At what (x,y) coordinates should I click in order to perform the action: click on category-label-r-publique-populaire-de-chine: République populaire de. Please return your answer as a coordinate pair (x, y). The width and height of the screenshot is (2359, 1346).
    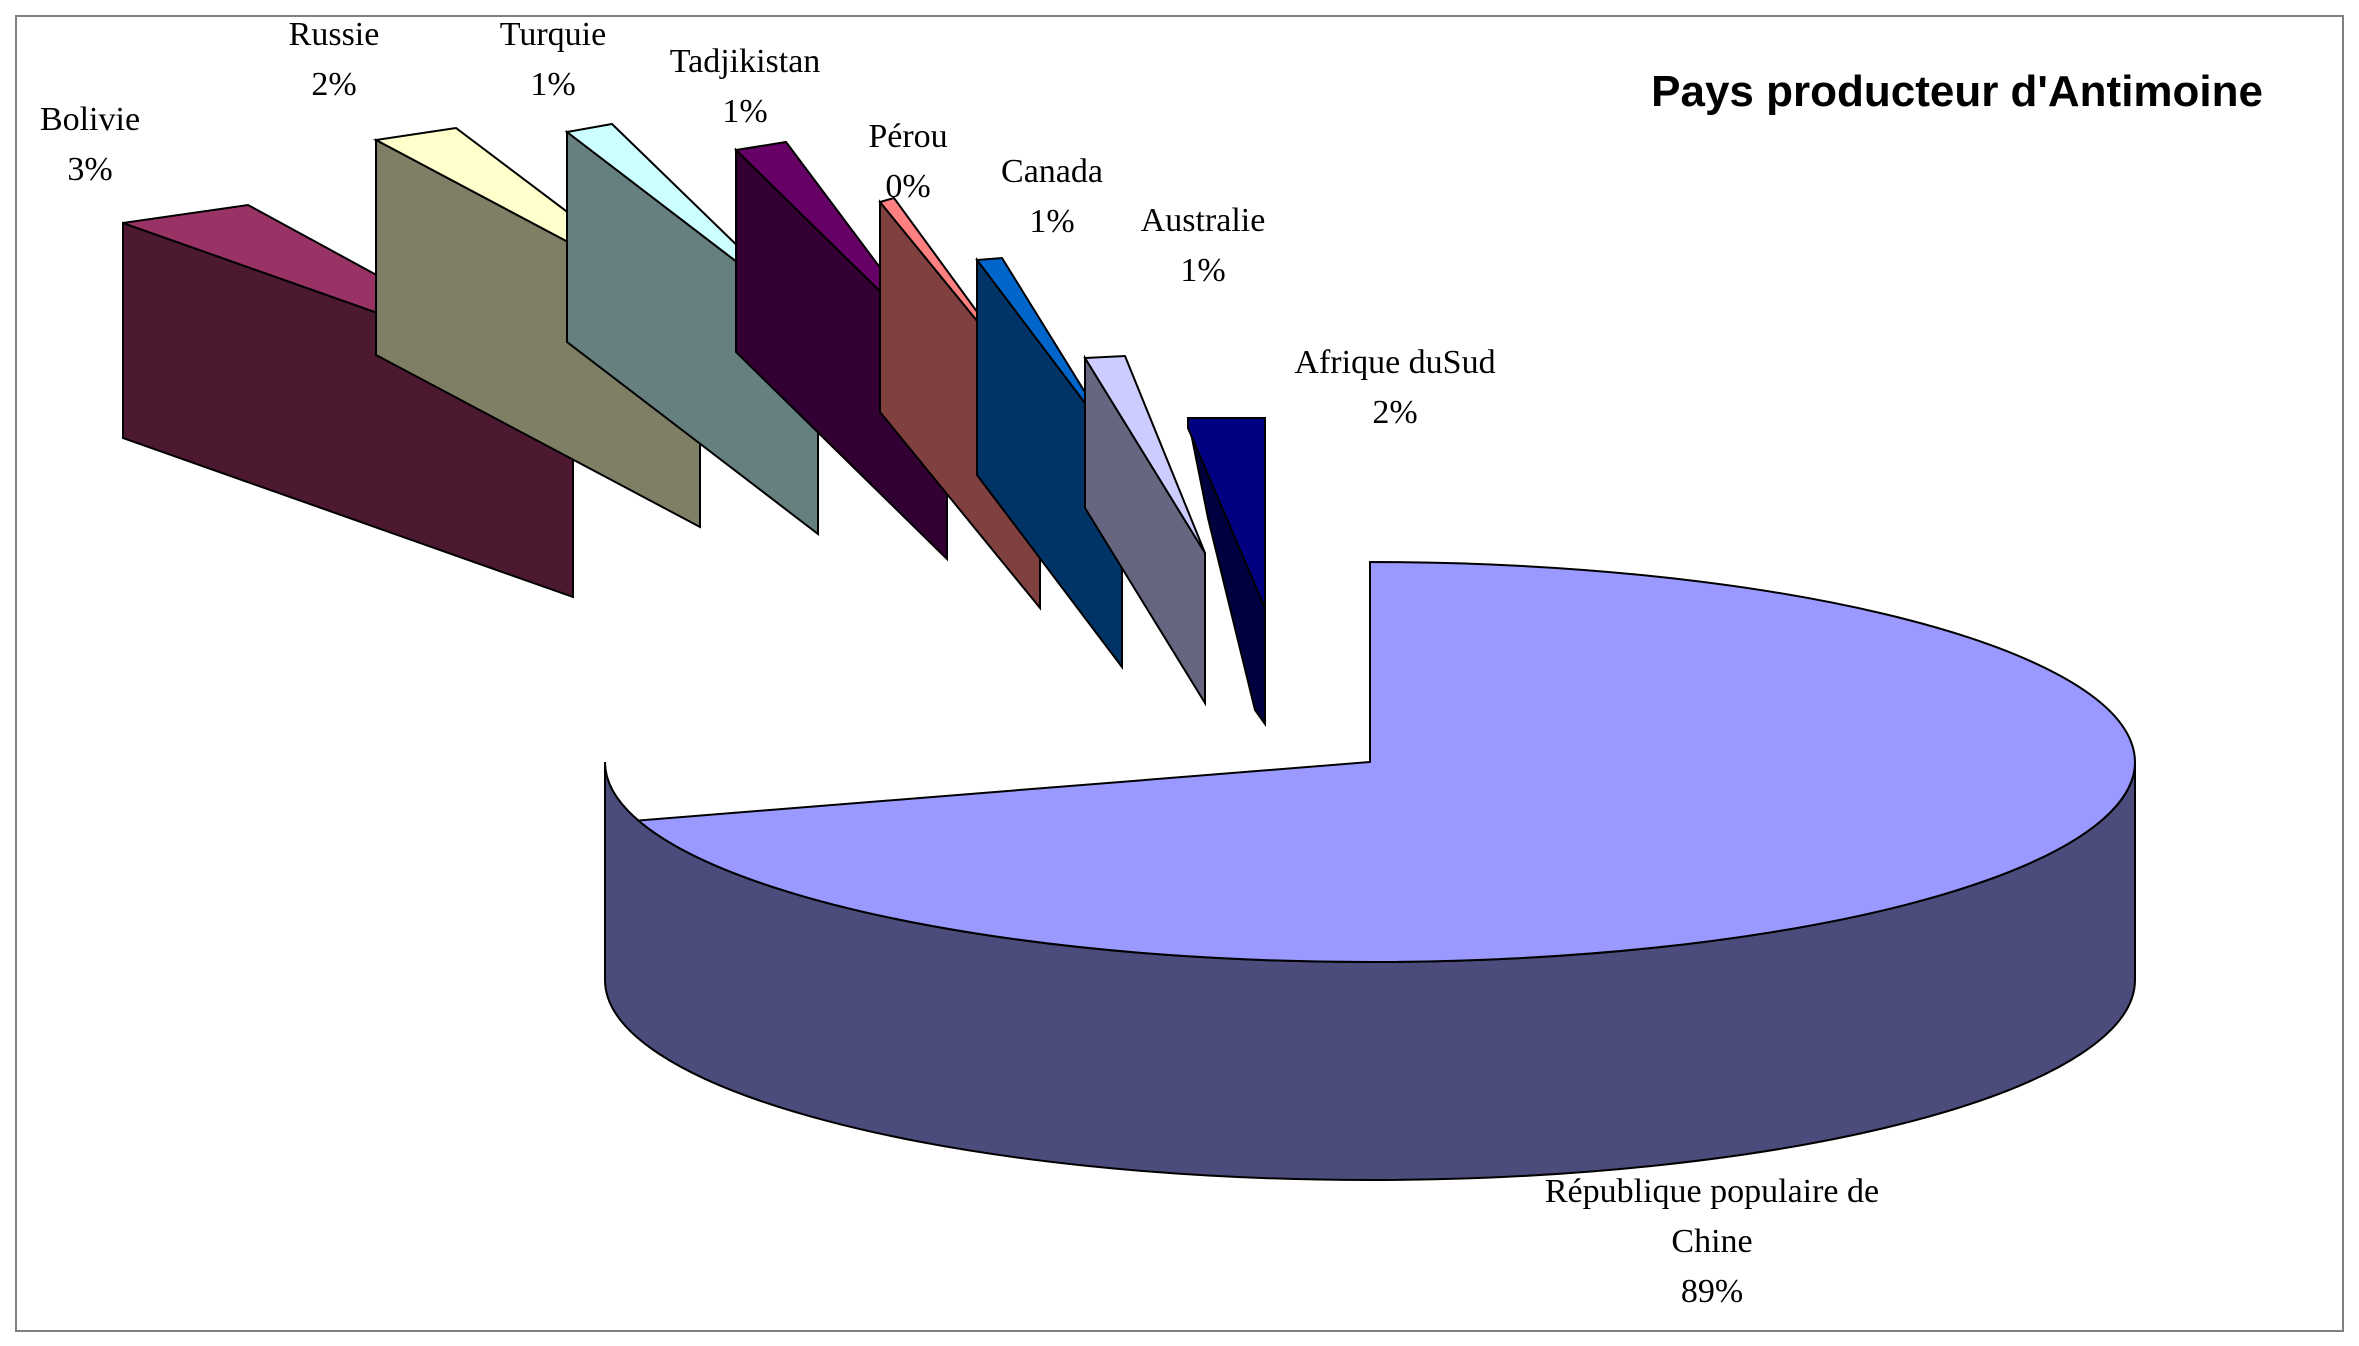
    Looking at the image, I should click on (1712, 1191).